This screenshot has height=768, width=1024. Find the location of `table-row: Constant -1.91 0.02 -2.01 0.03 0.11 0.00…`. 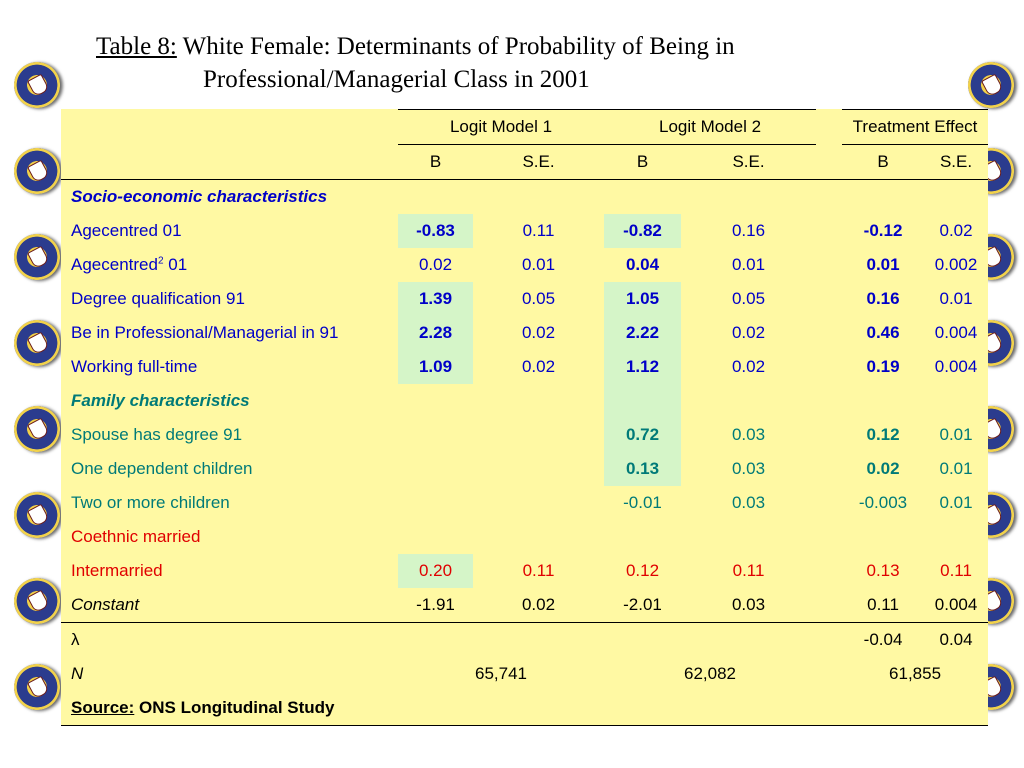

table-row: Constant -1.91 0.02 -2.01 0.03 0.11 0.00… is located at coordinates (525, 605).